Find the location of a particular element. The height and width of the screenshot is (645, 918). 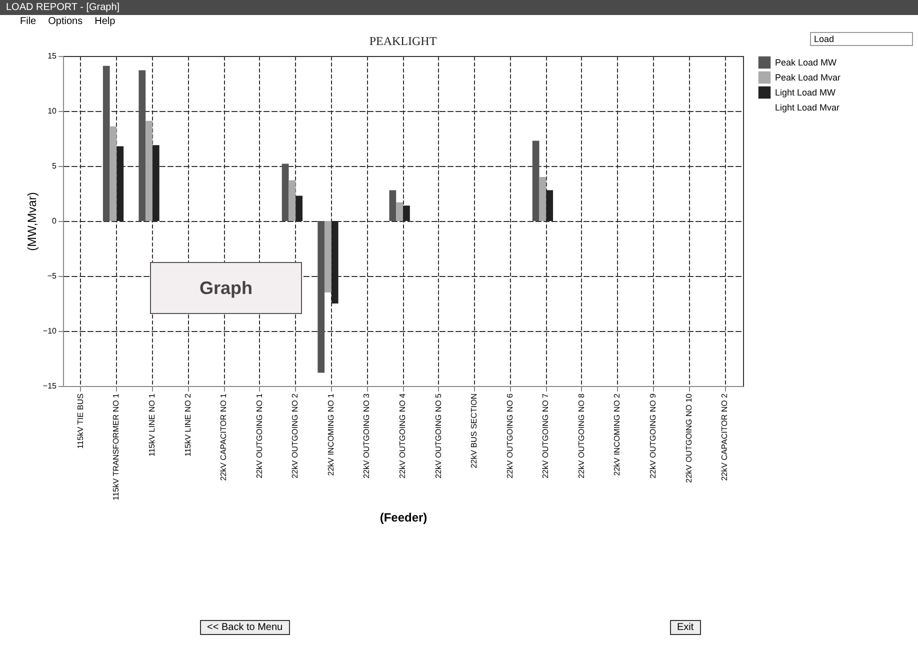

x-tick-label: 22kV INCOMING NO 1 is located at coordinates (331, 434).